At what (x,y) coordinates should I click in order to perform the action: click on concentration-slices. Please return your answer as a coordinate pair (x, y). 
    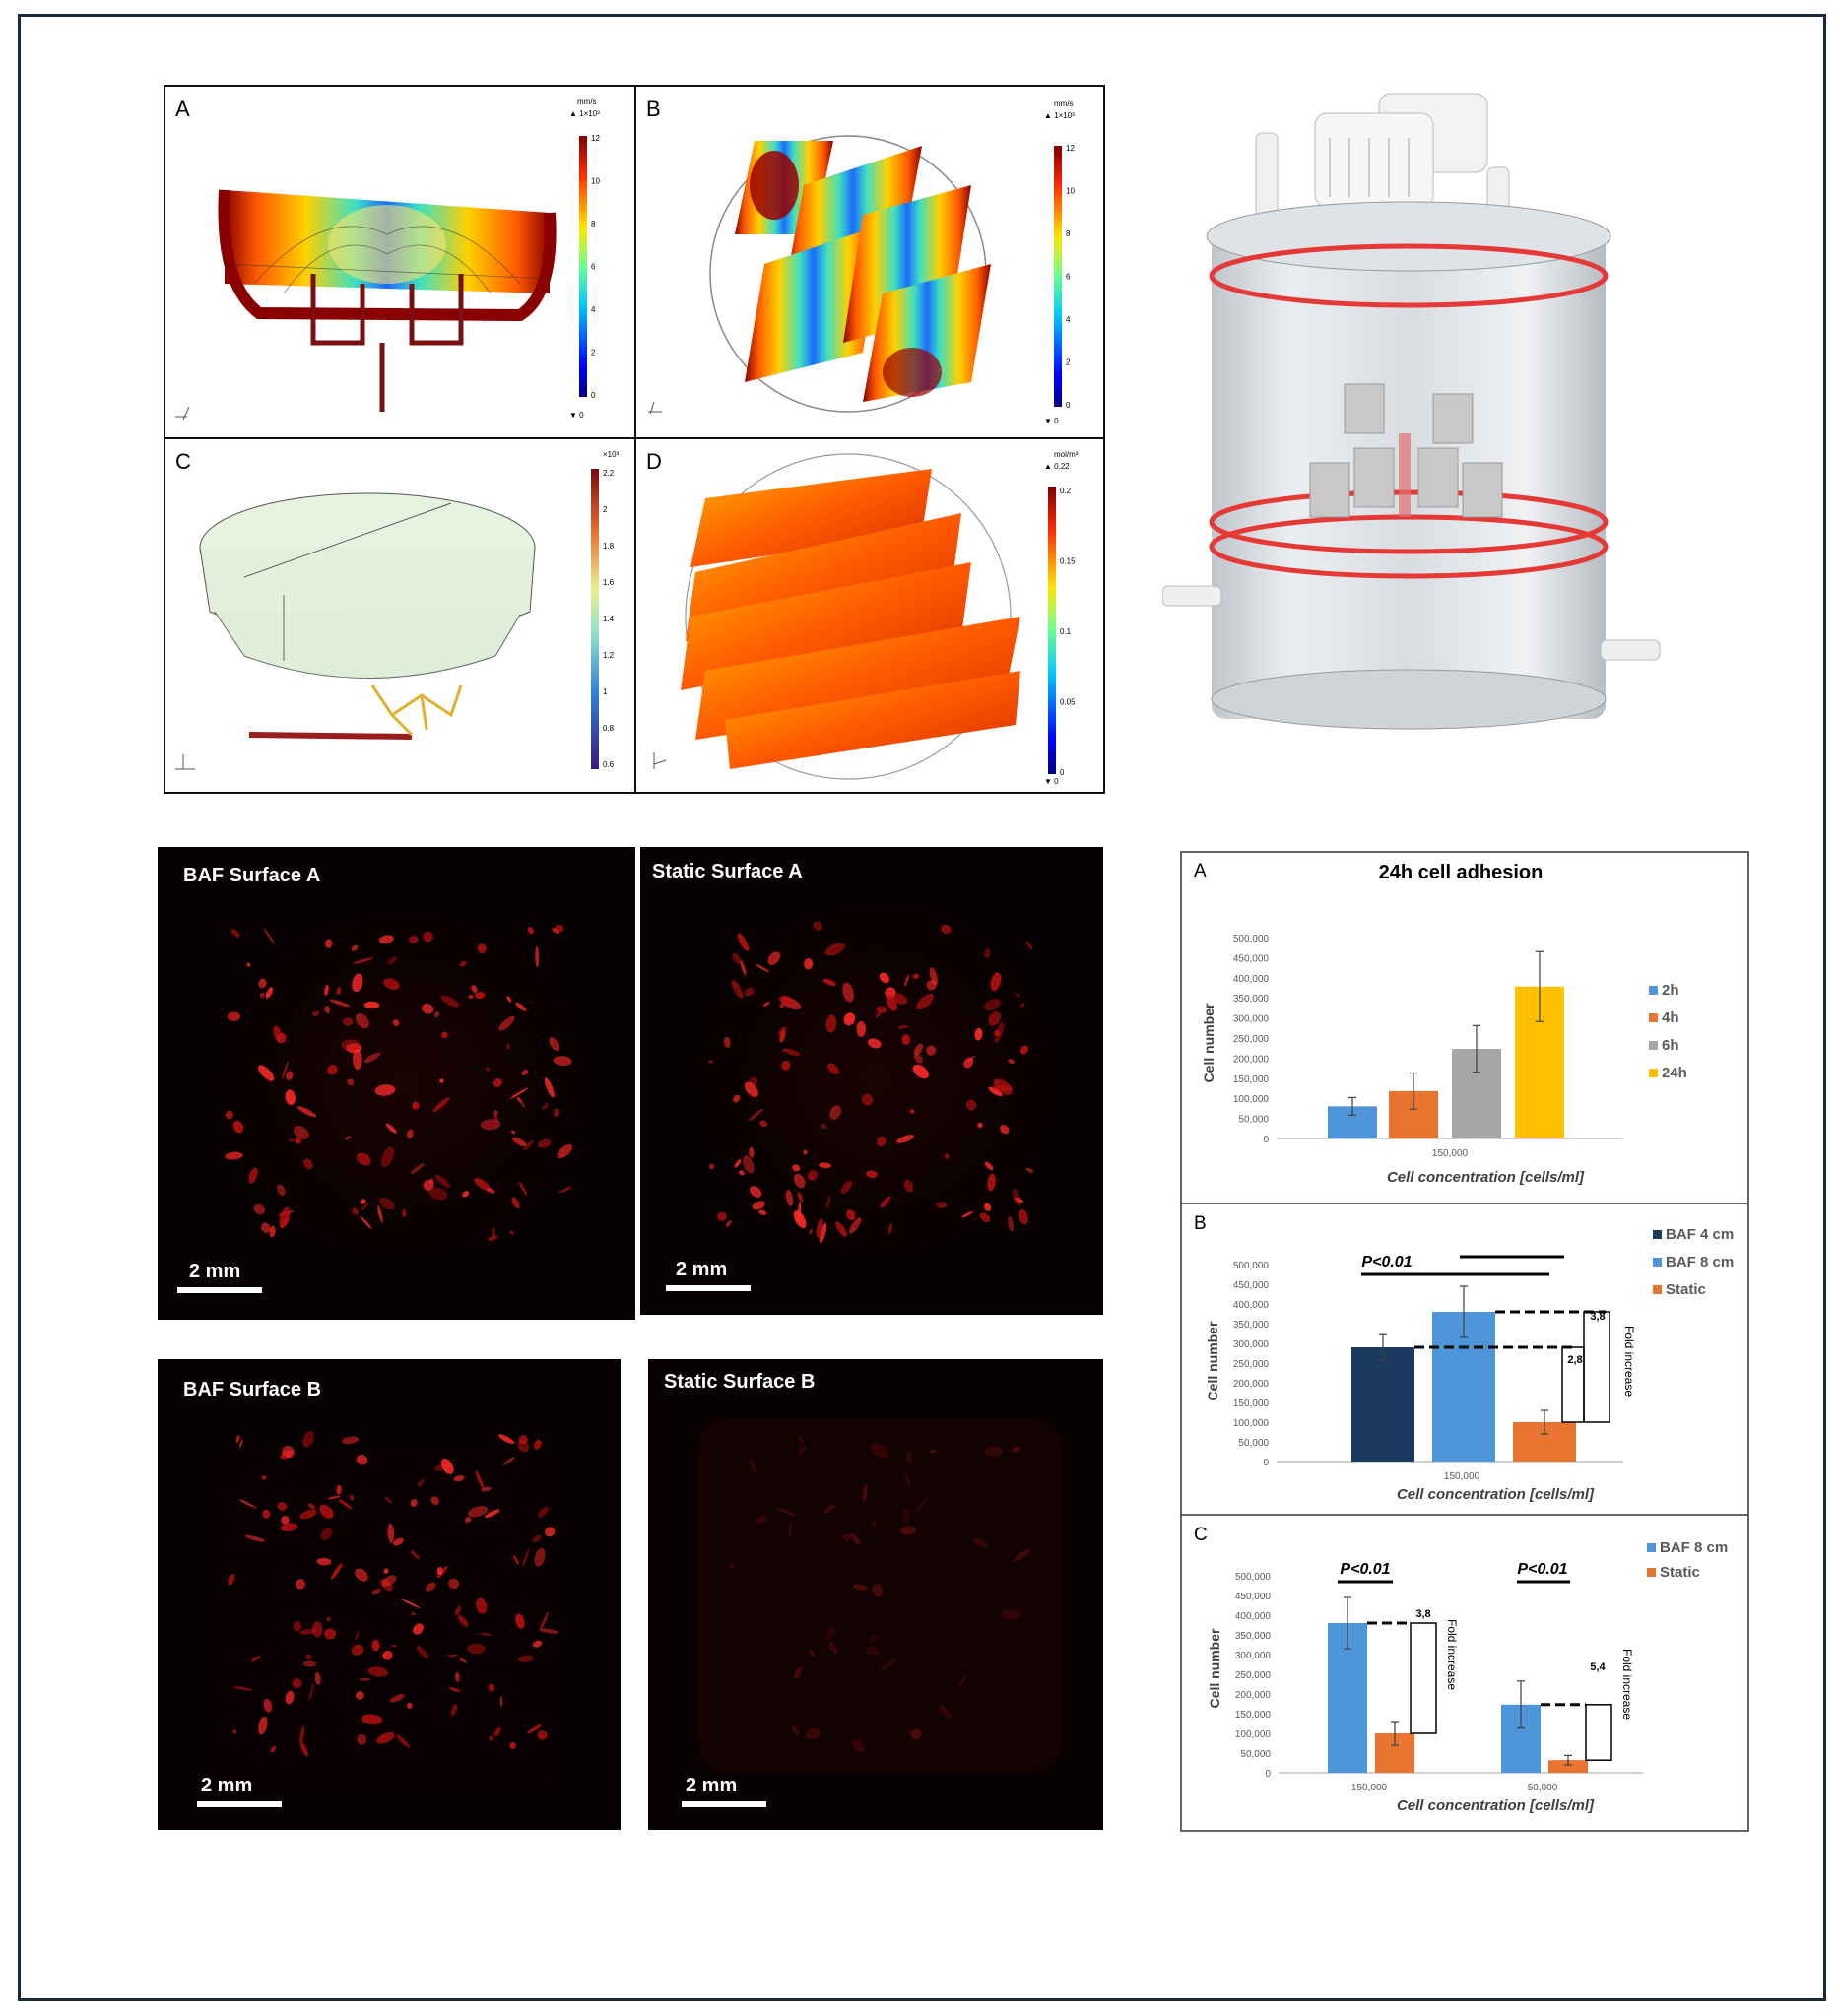
    Looking at the image, I should click on (851, 619).